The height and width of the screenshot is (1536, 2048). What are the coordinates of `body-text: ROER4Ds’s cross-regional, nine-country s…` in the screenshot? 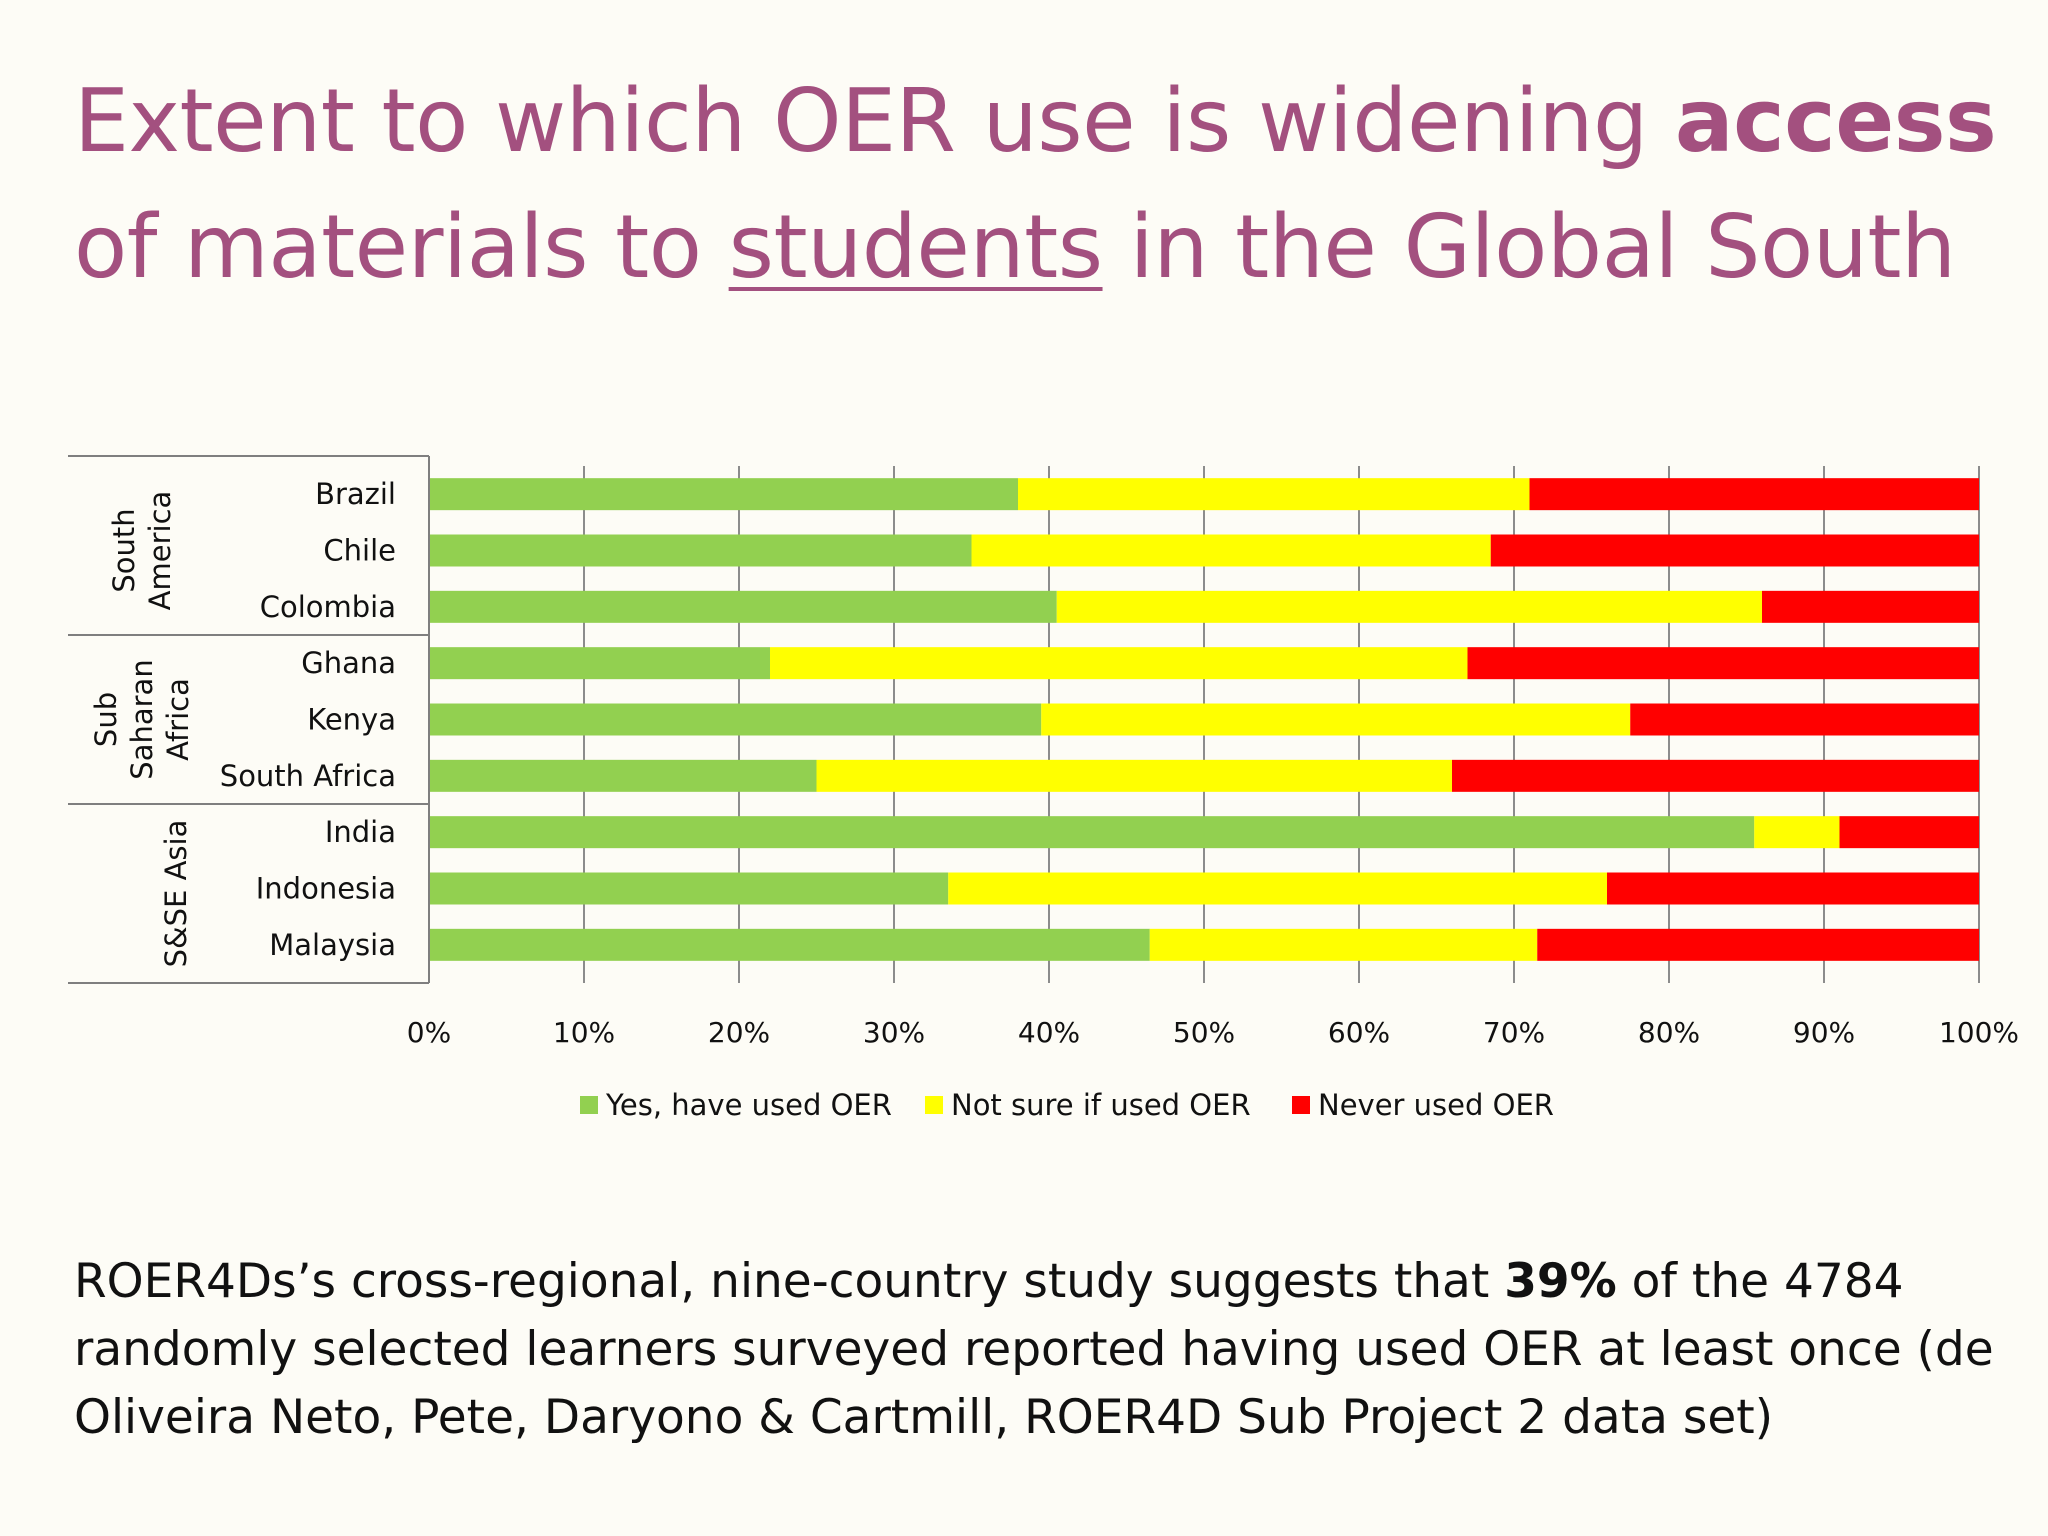 It's located at (1034, 1349).